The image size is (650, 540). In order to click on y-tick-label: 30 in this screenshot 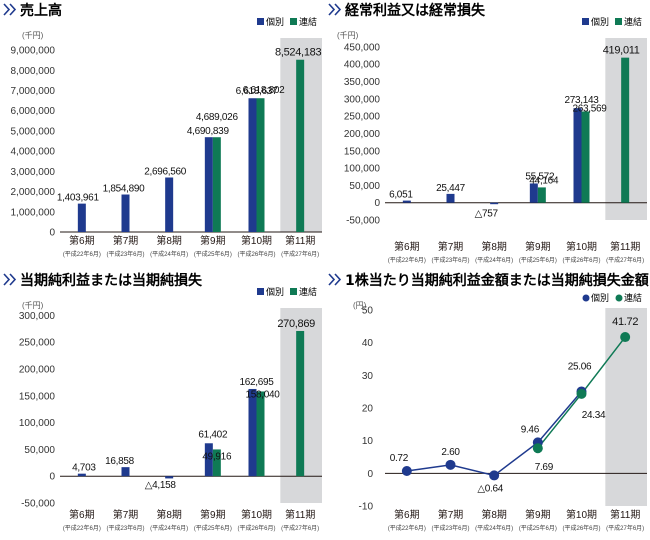, I will do `click(368, 376)`.